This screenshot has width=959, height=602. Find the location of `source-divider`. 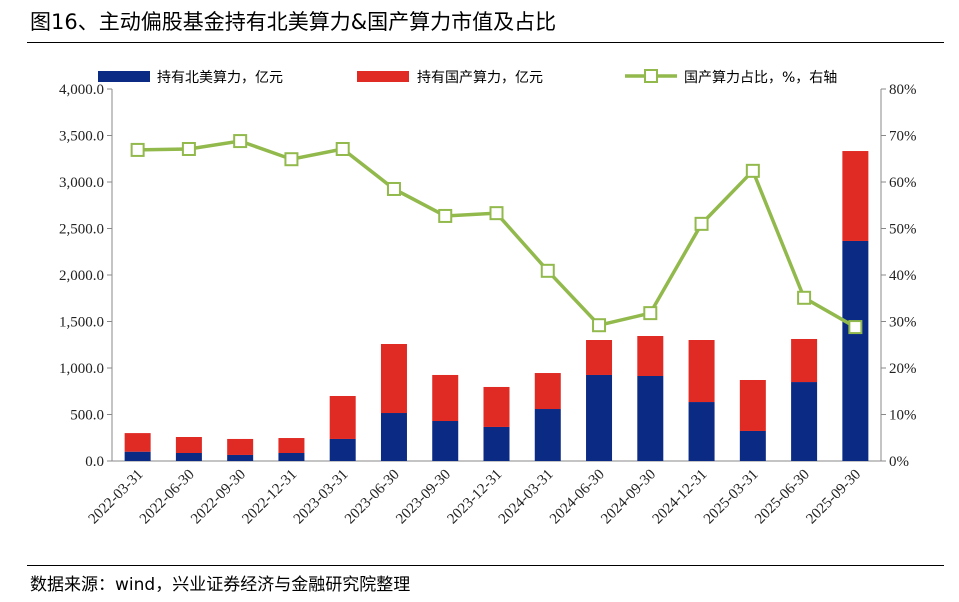

source-divider is located at coordinates (485, 565).